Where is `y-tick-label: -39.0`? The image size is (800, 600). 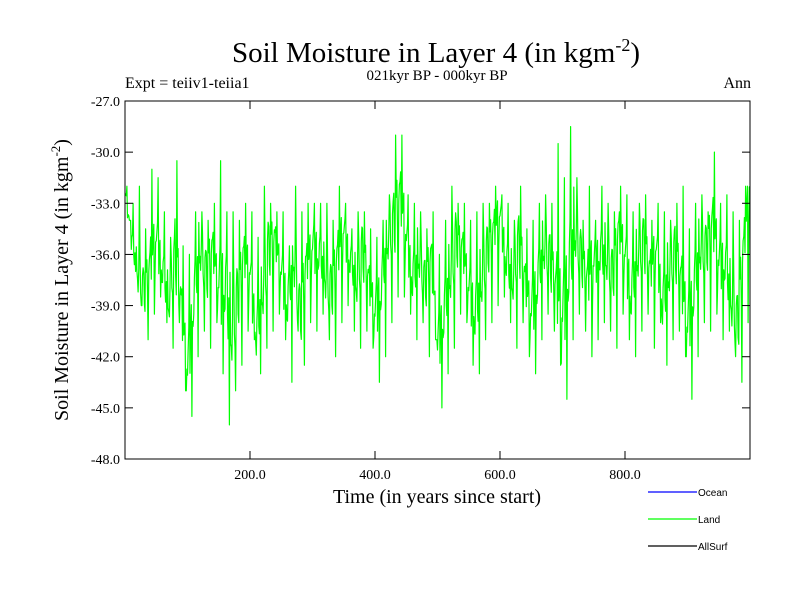 y-tick-label: -39.0 is located at coordinates (105, 307).